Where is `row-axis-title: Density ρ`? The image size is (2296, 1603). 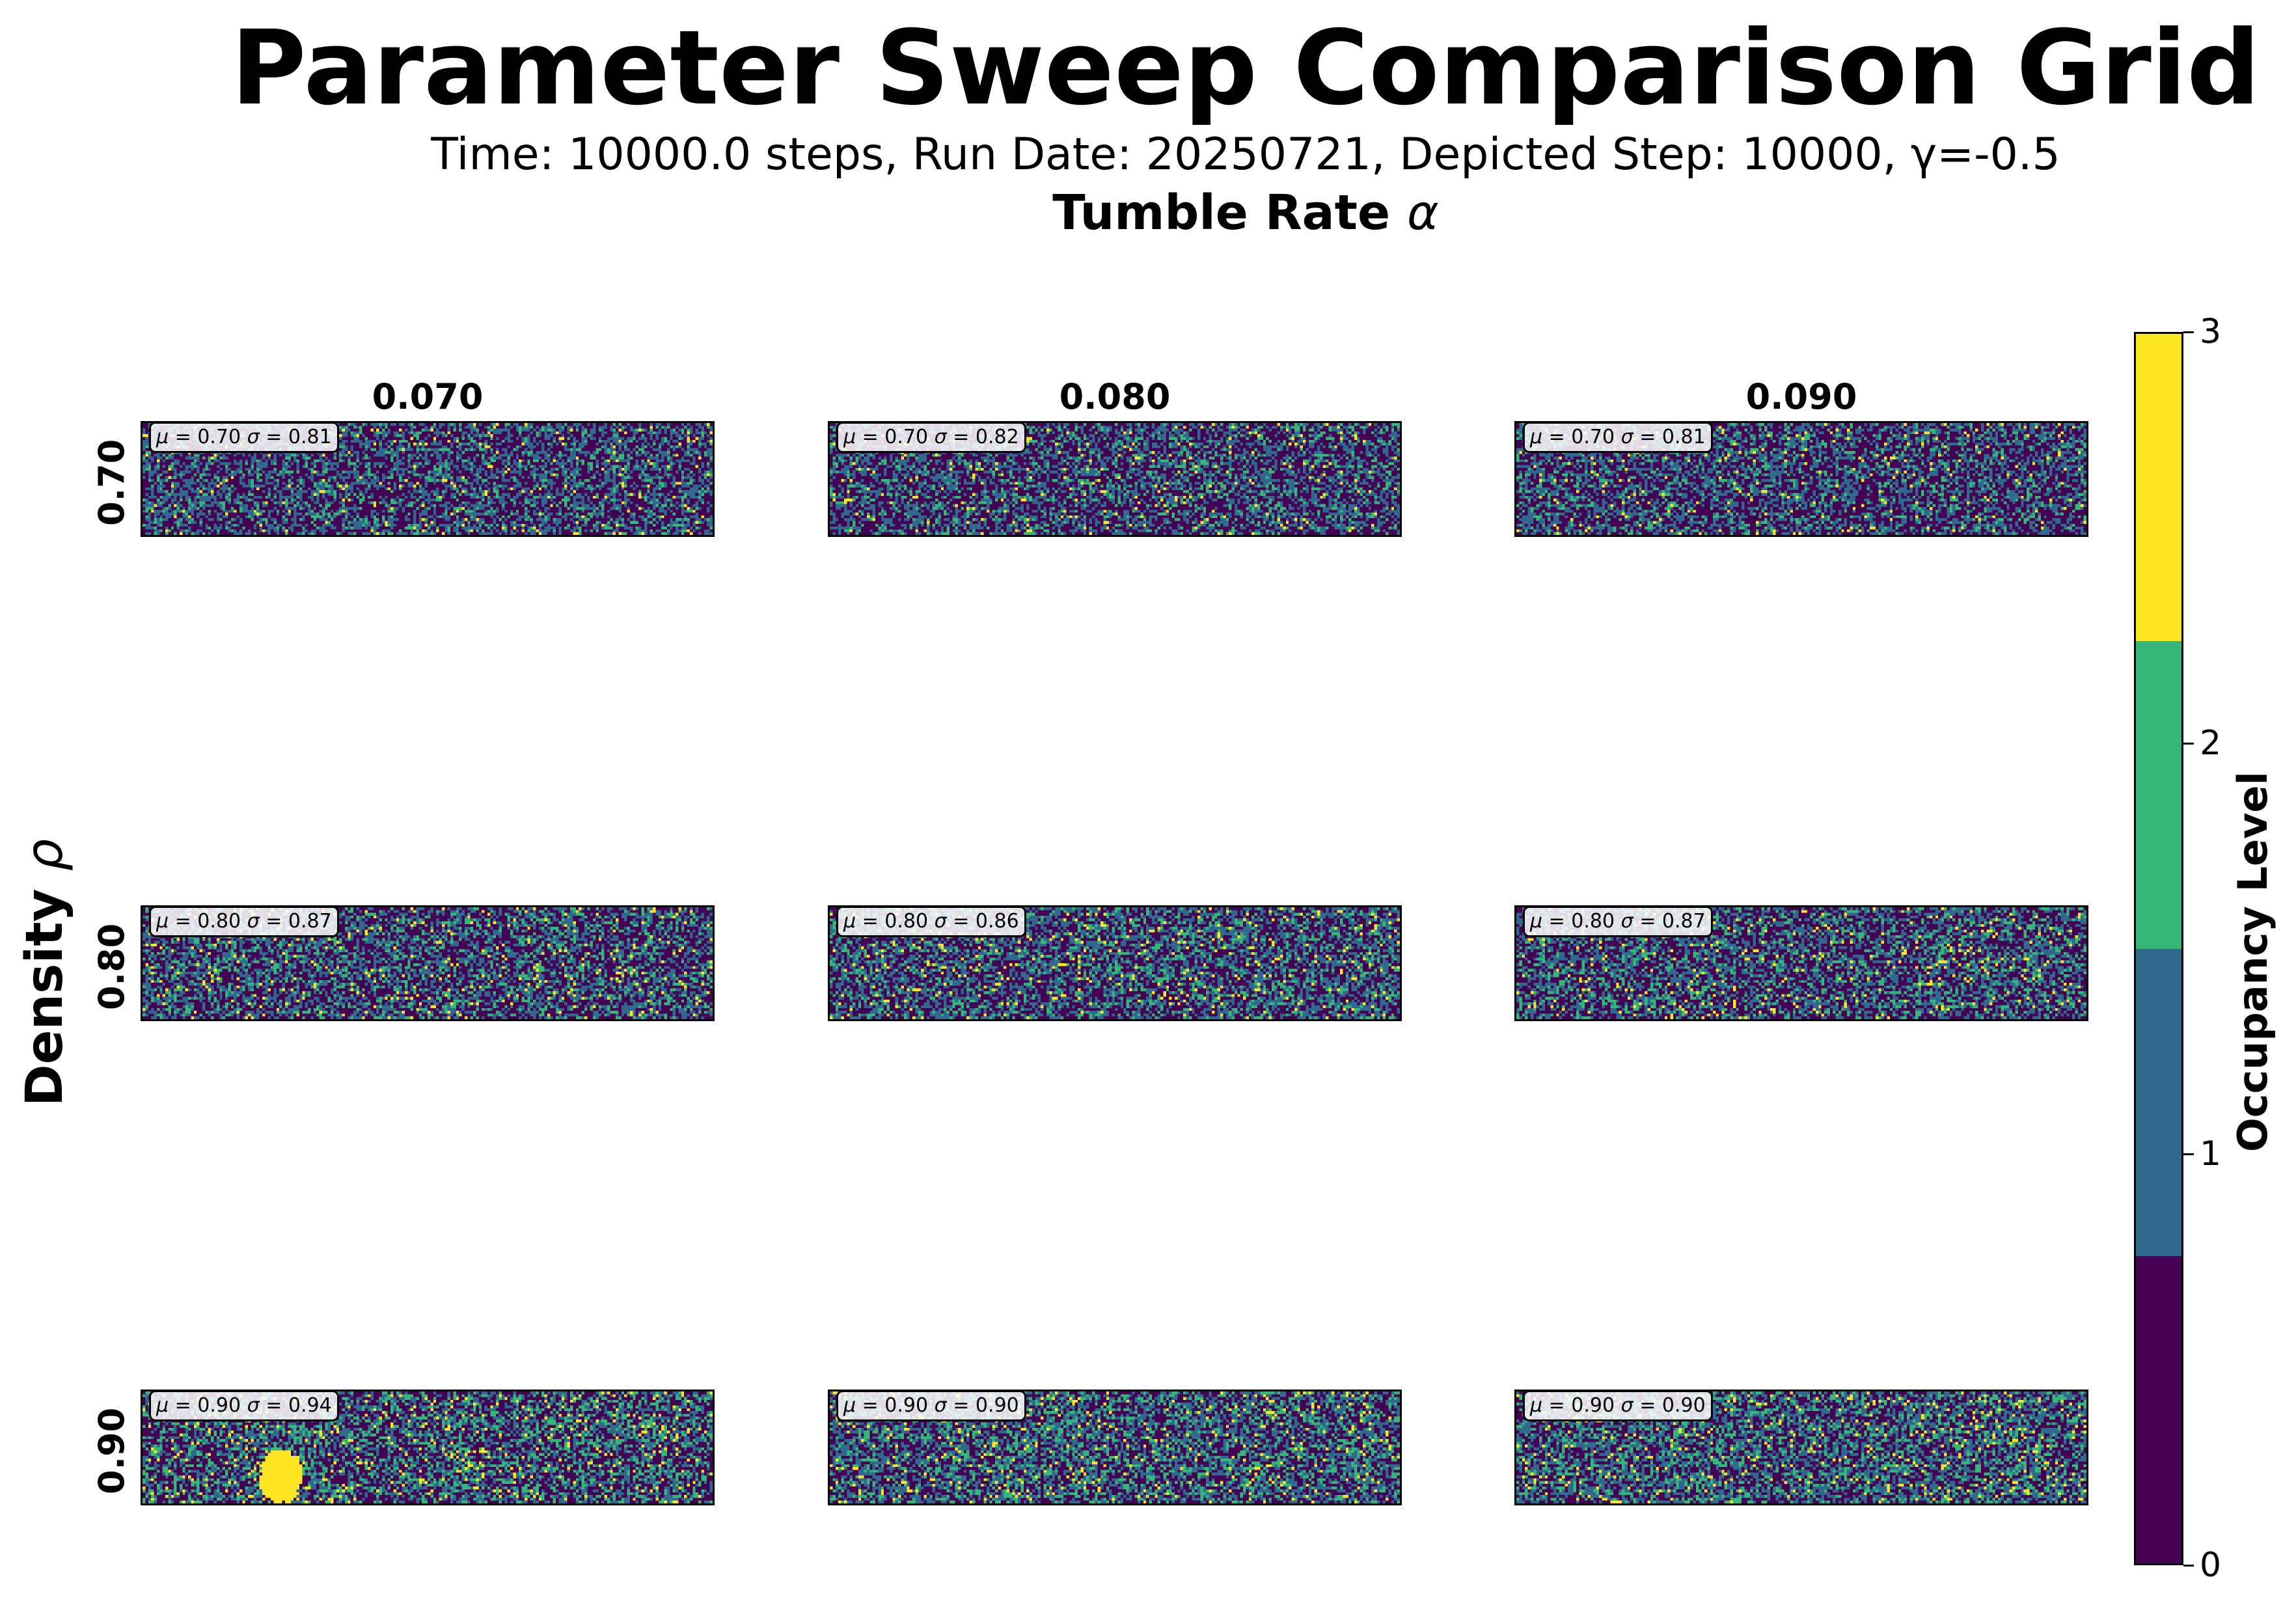 row-axis-title: Density ρ is located at coordinates (44, 973).